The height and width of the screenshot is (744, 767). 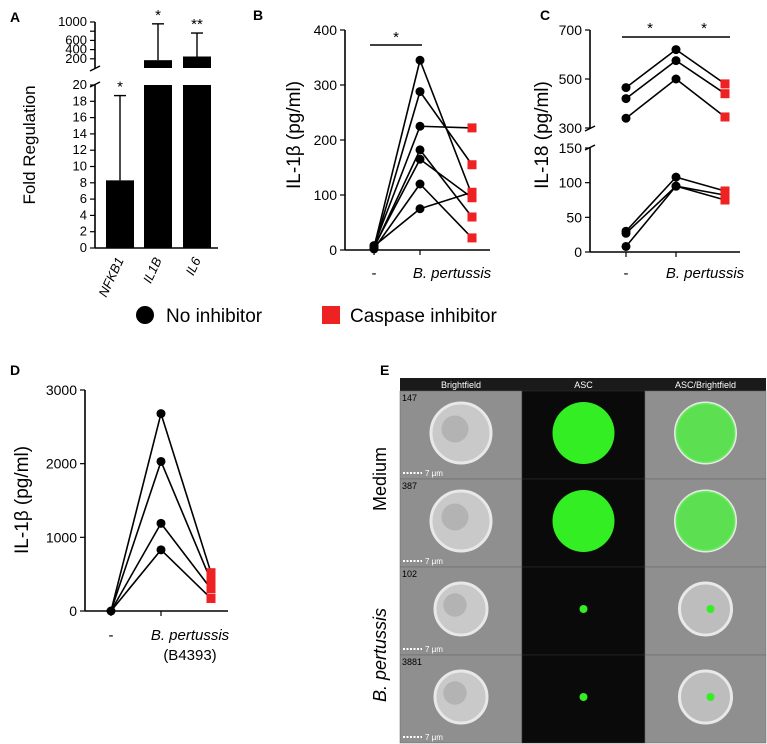 I want to click on panel-c-ytick-label: 150, so click(x=571, y=148).